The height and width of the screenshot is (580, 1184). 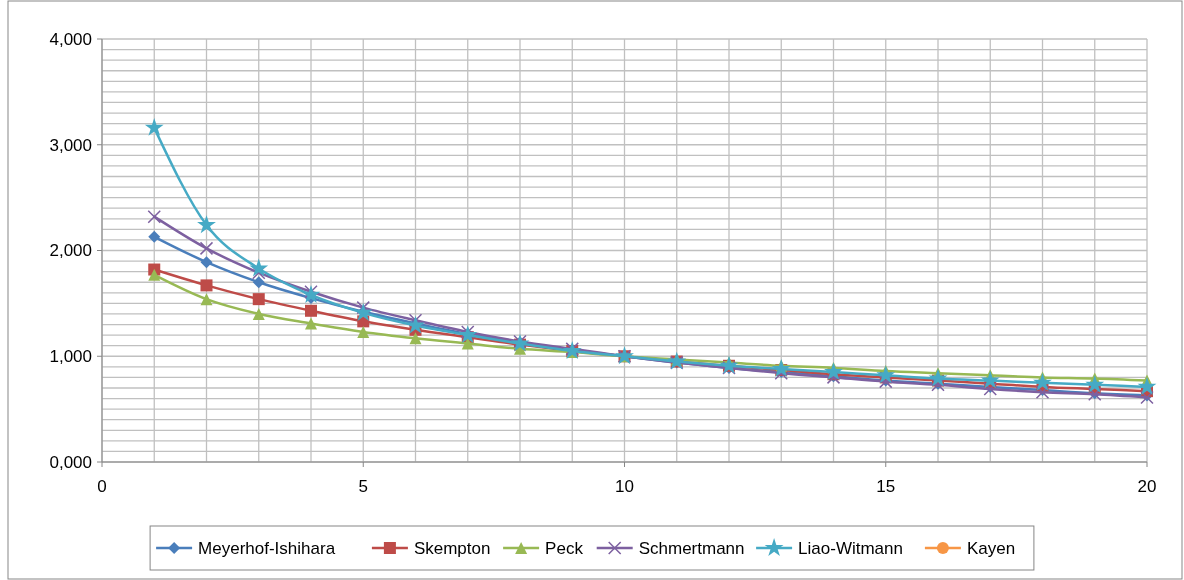 What do you see at coordinates (564, 548) in the screenshot?
I see `legend-label: Peck` at bounding box center [564, 548].